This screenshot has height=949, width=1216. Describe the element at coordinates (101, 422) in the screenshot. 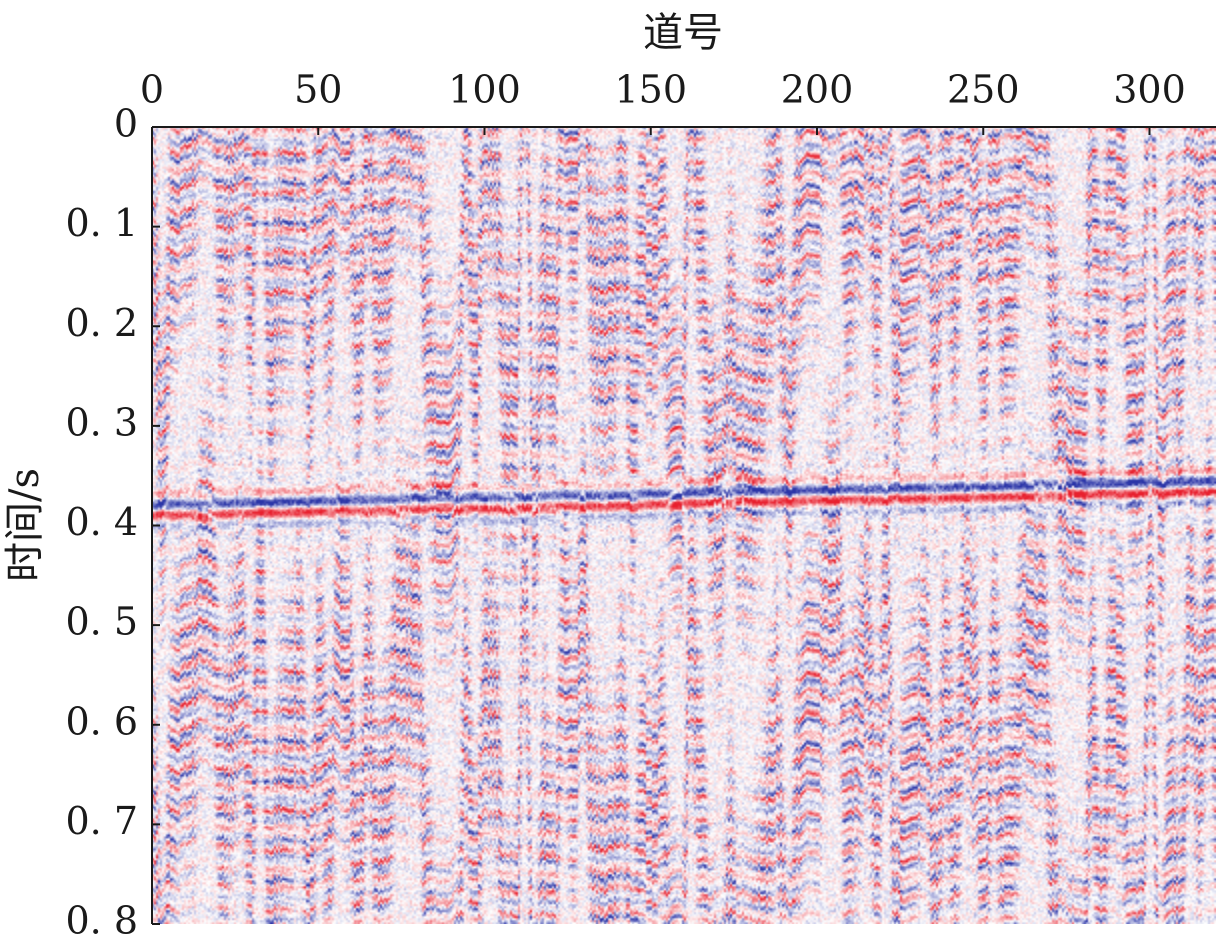

I see `y-tick-label: 0. 3` at that location.